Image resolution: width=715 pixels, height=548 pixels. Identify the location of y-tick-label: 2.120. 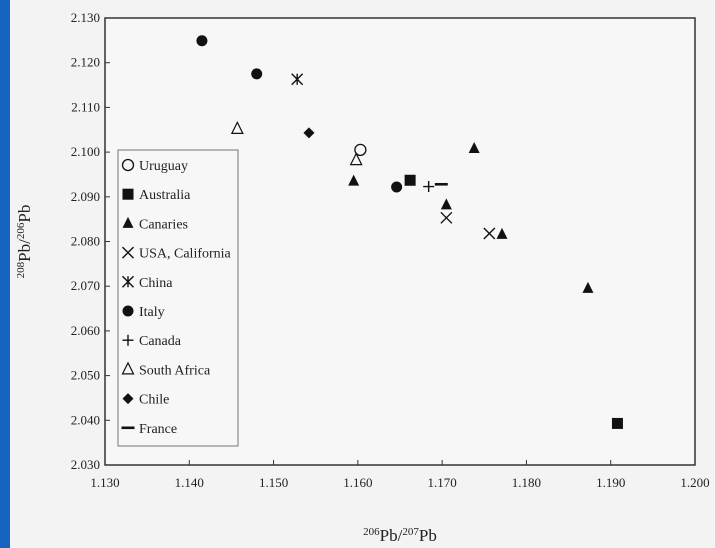
(85, 62).